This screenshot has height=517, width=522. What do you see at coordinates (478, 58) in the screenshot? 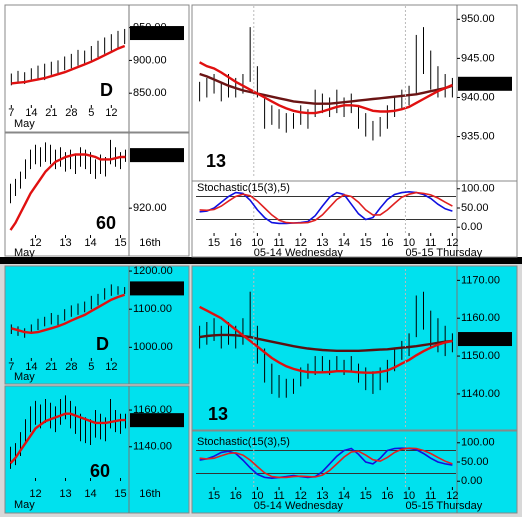
I see `y-tick-label: 945.00` at bounding box center [478, 58].